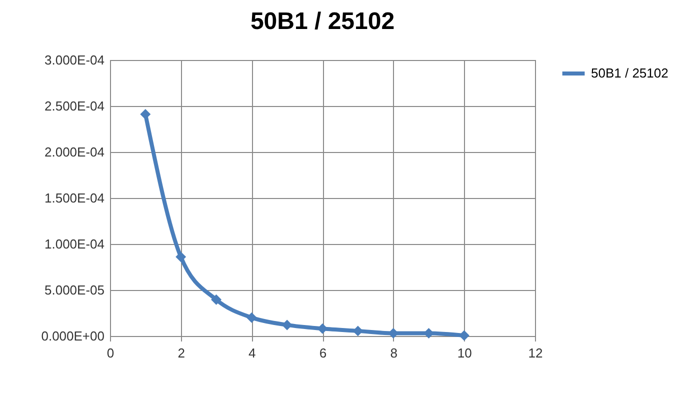  Describe the element at coordinates (322, 21) in the screenshot. I see `chart-title: 50B1 / 25102` at that location.